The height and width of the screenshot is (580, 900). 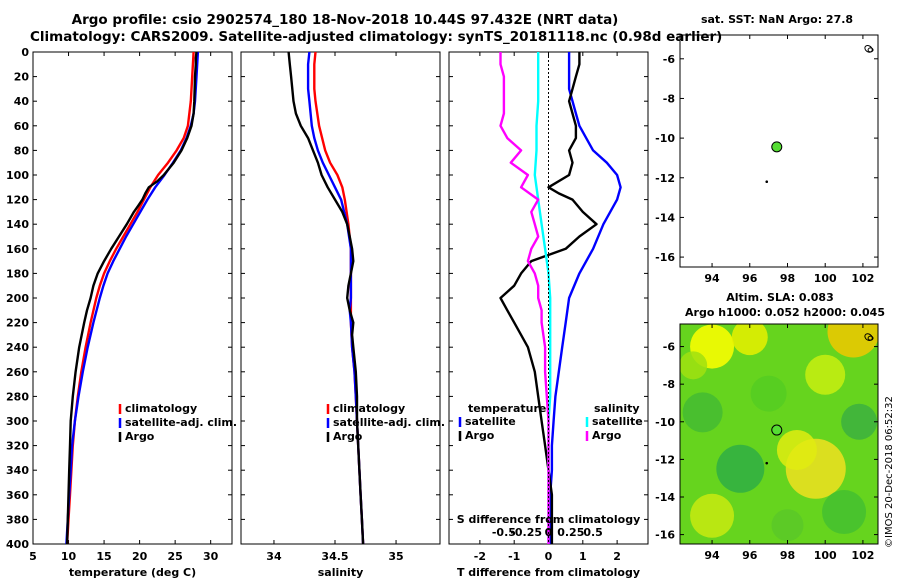 What do you see at coordinates (779, 434) in the screenshot?
I see `sla_map-frame` at bounding box center [779, 434].